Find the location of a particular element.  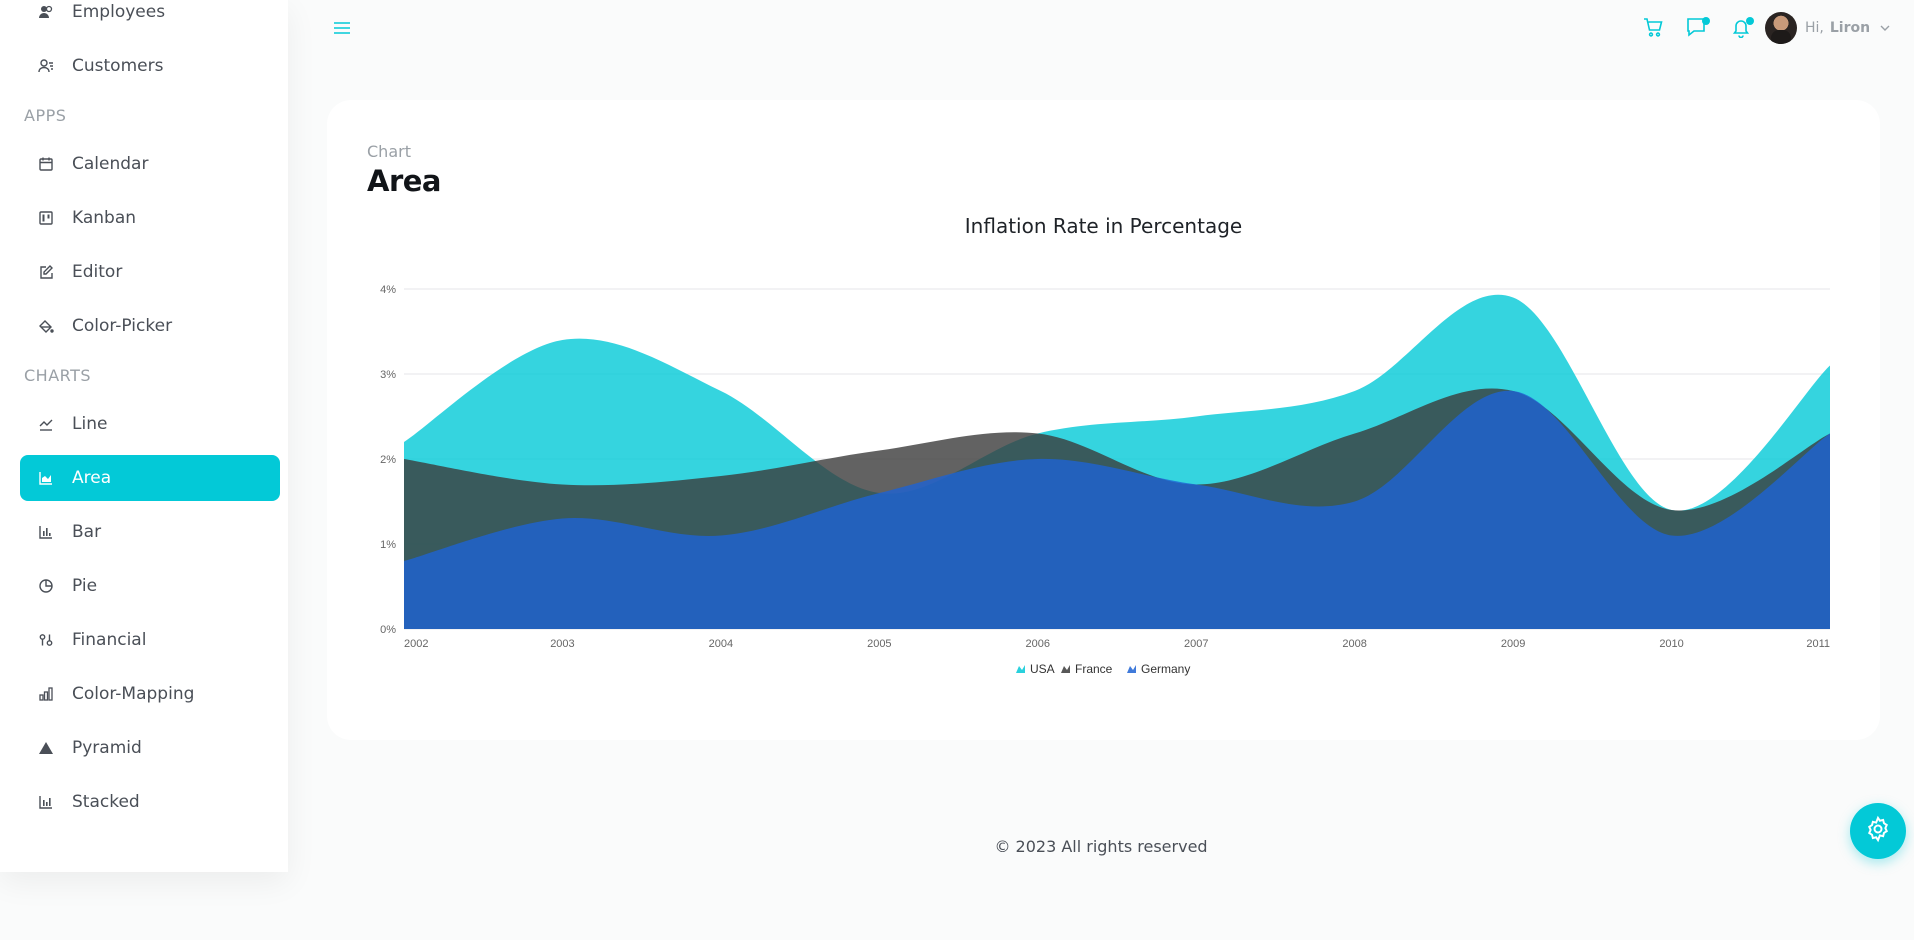

sidebar-item-kanban: Kanban is located at coordinates (150, 218).